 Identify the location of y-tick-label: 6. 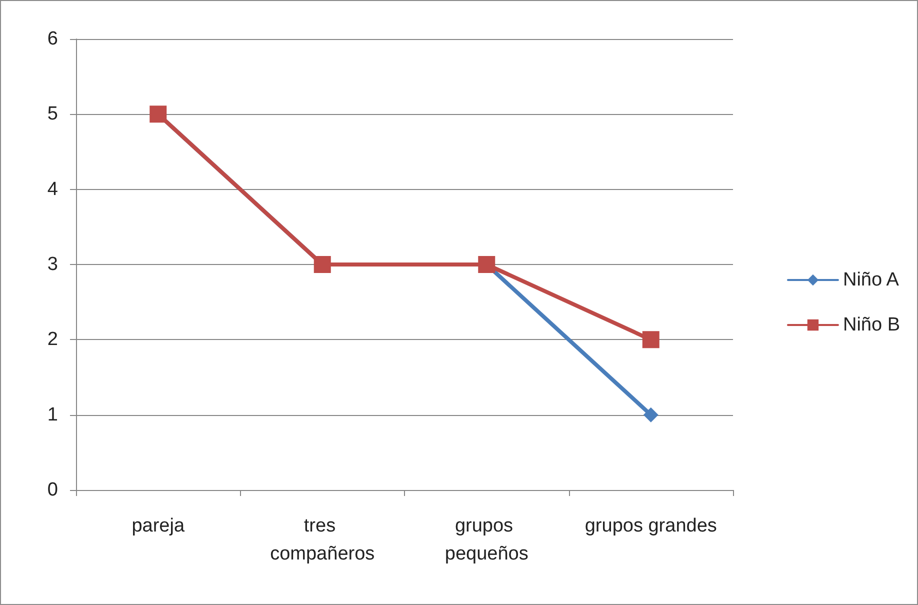
(52, 39).